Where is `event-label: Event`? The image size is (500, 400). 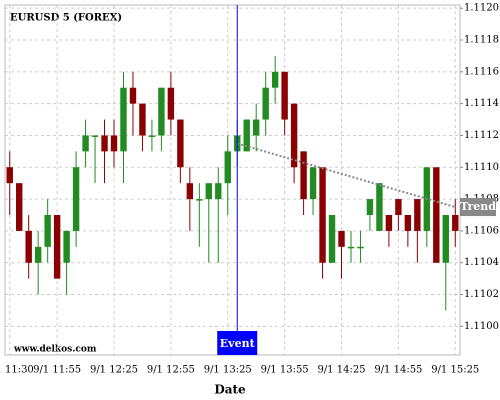
event-label: Event is located at coordinates (238, 343).